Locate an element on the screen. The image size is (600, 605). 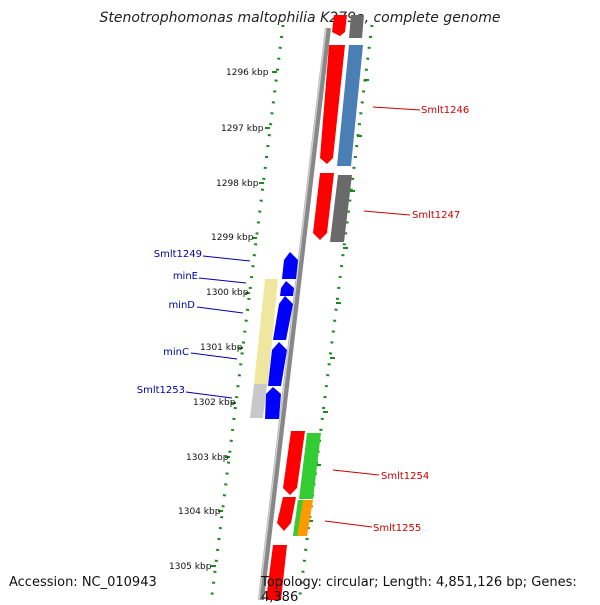
gene-block-steelblue is located at coordinates (350, 105).